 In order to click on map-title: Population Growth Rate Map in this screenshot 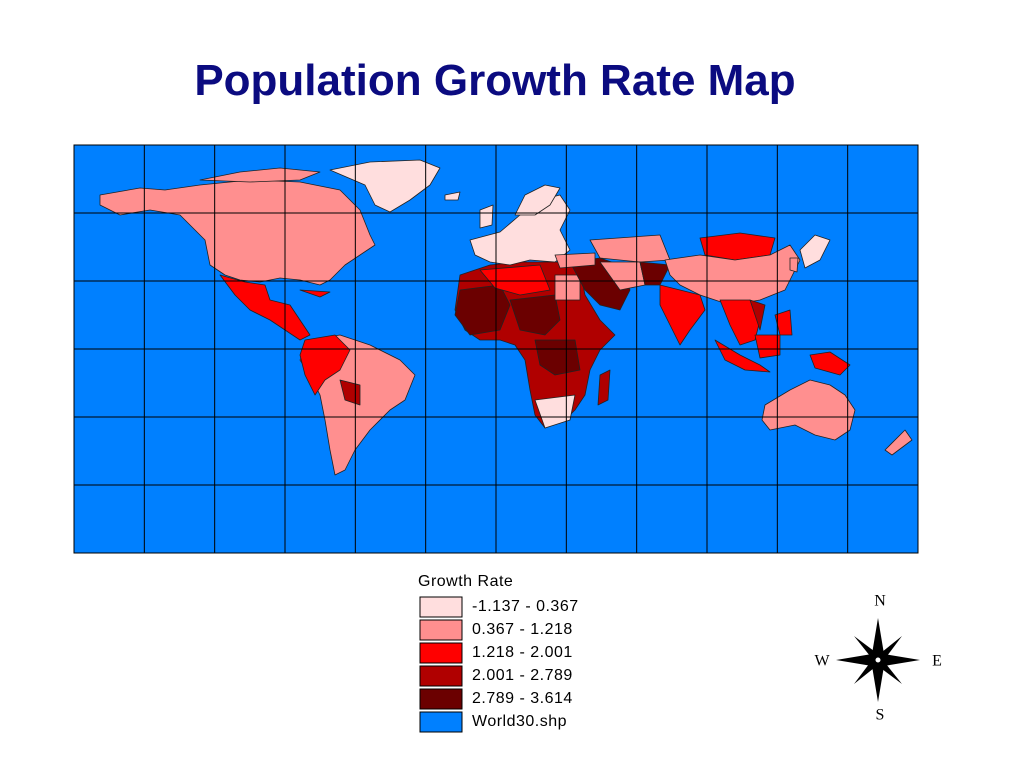, I will do `click(494, 80)`.